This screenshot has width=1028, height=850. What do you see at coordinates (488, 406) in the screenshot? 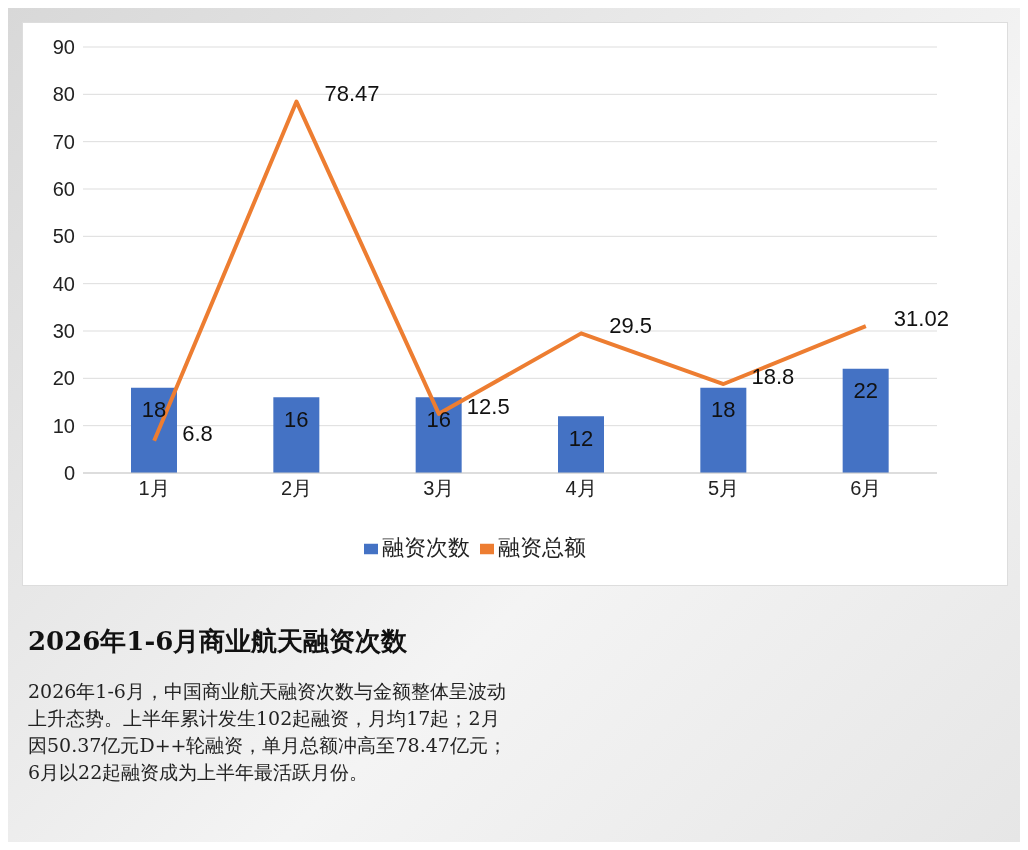
I see `data-label: 12.5` at bounding box center [488, 406].